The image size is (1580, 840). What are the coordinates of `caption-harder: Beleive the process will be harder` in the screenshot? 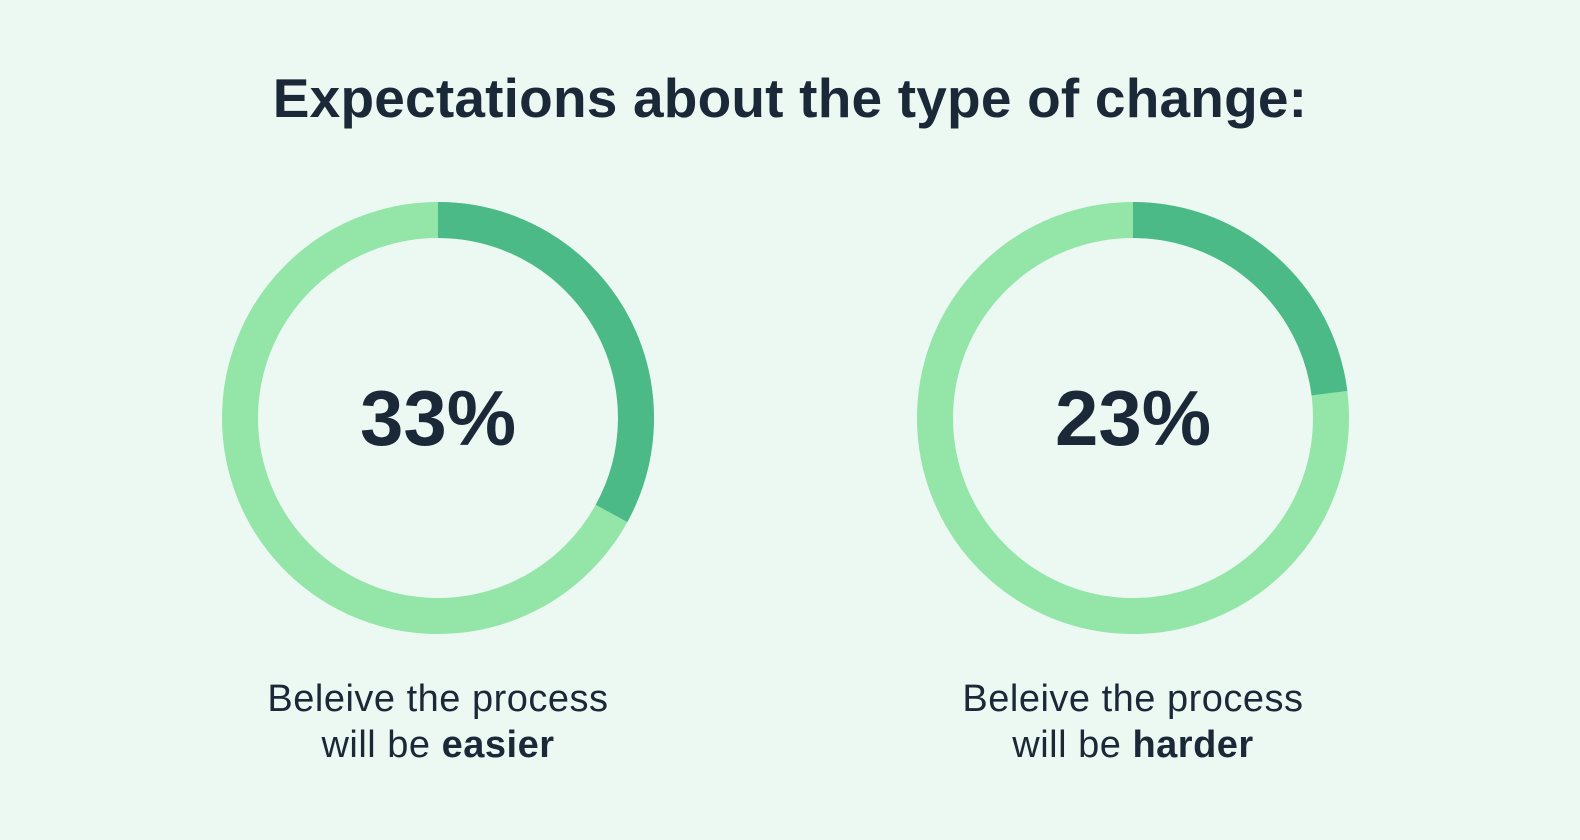 It's located at (1133, 722).